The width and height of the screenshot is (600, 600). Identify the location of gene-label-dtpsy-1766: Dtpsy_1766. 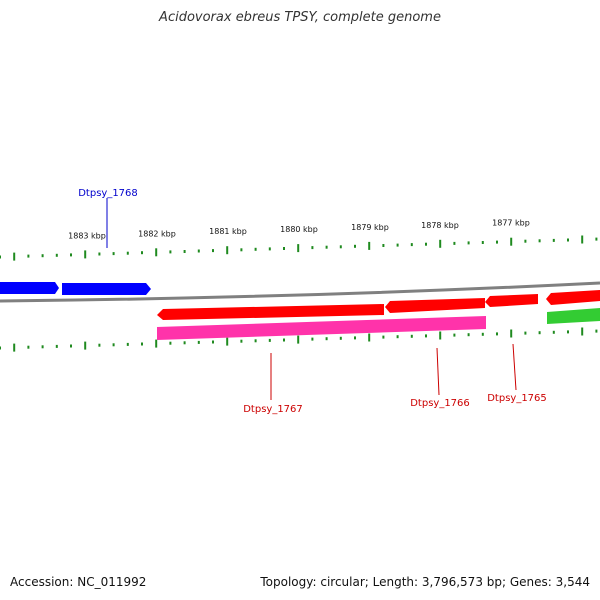
(440, 403).